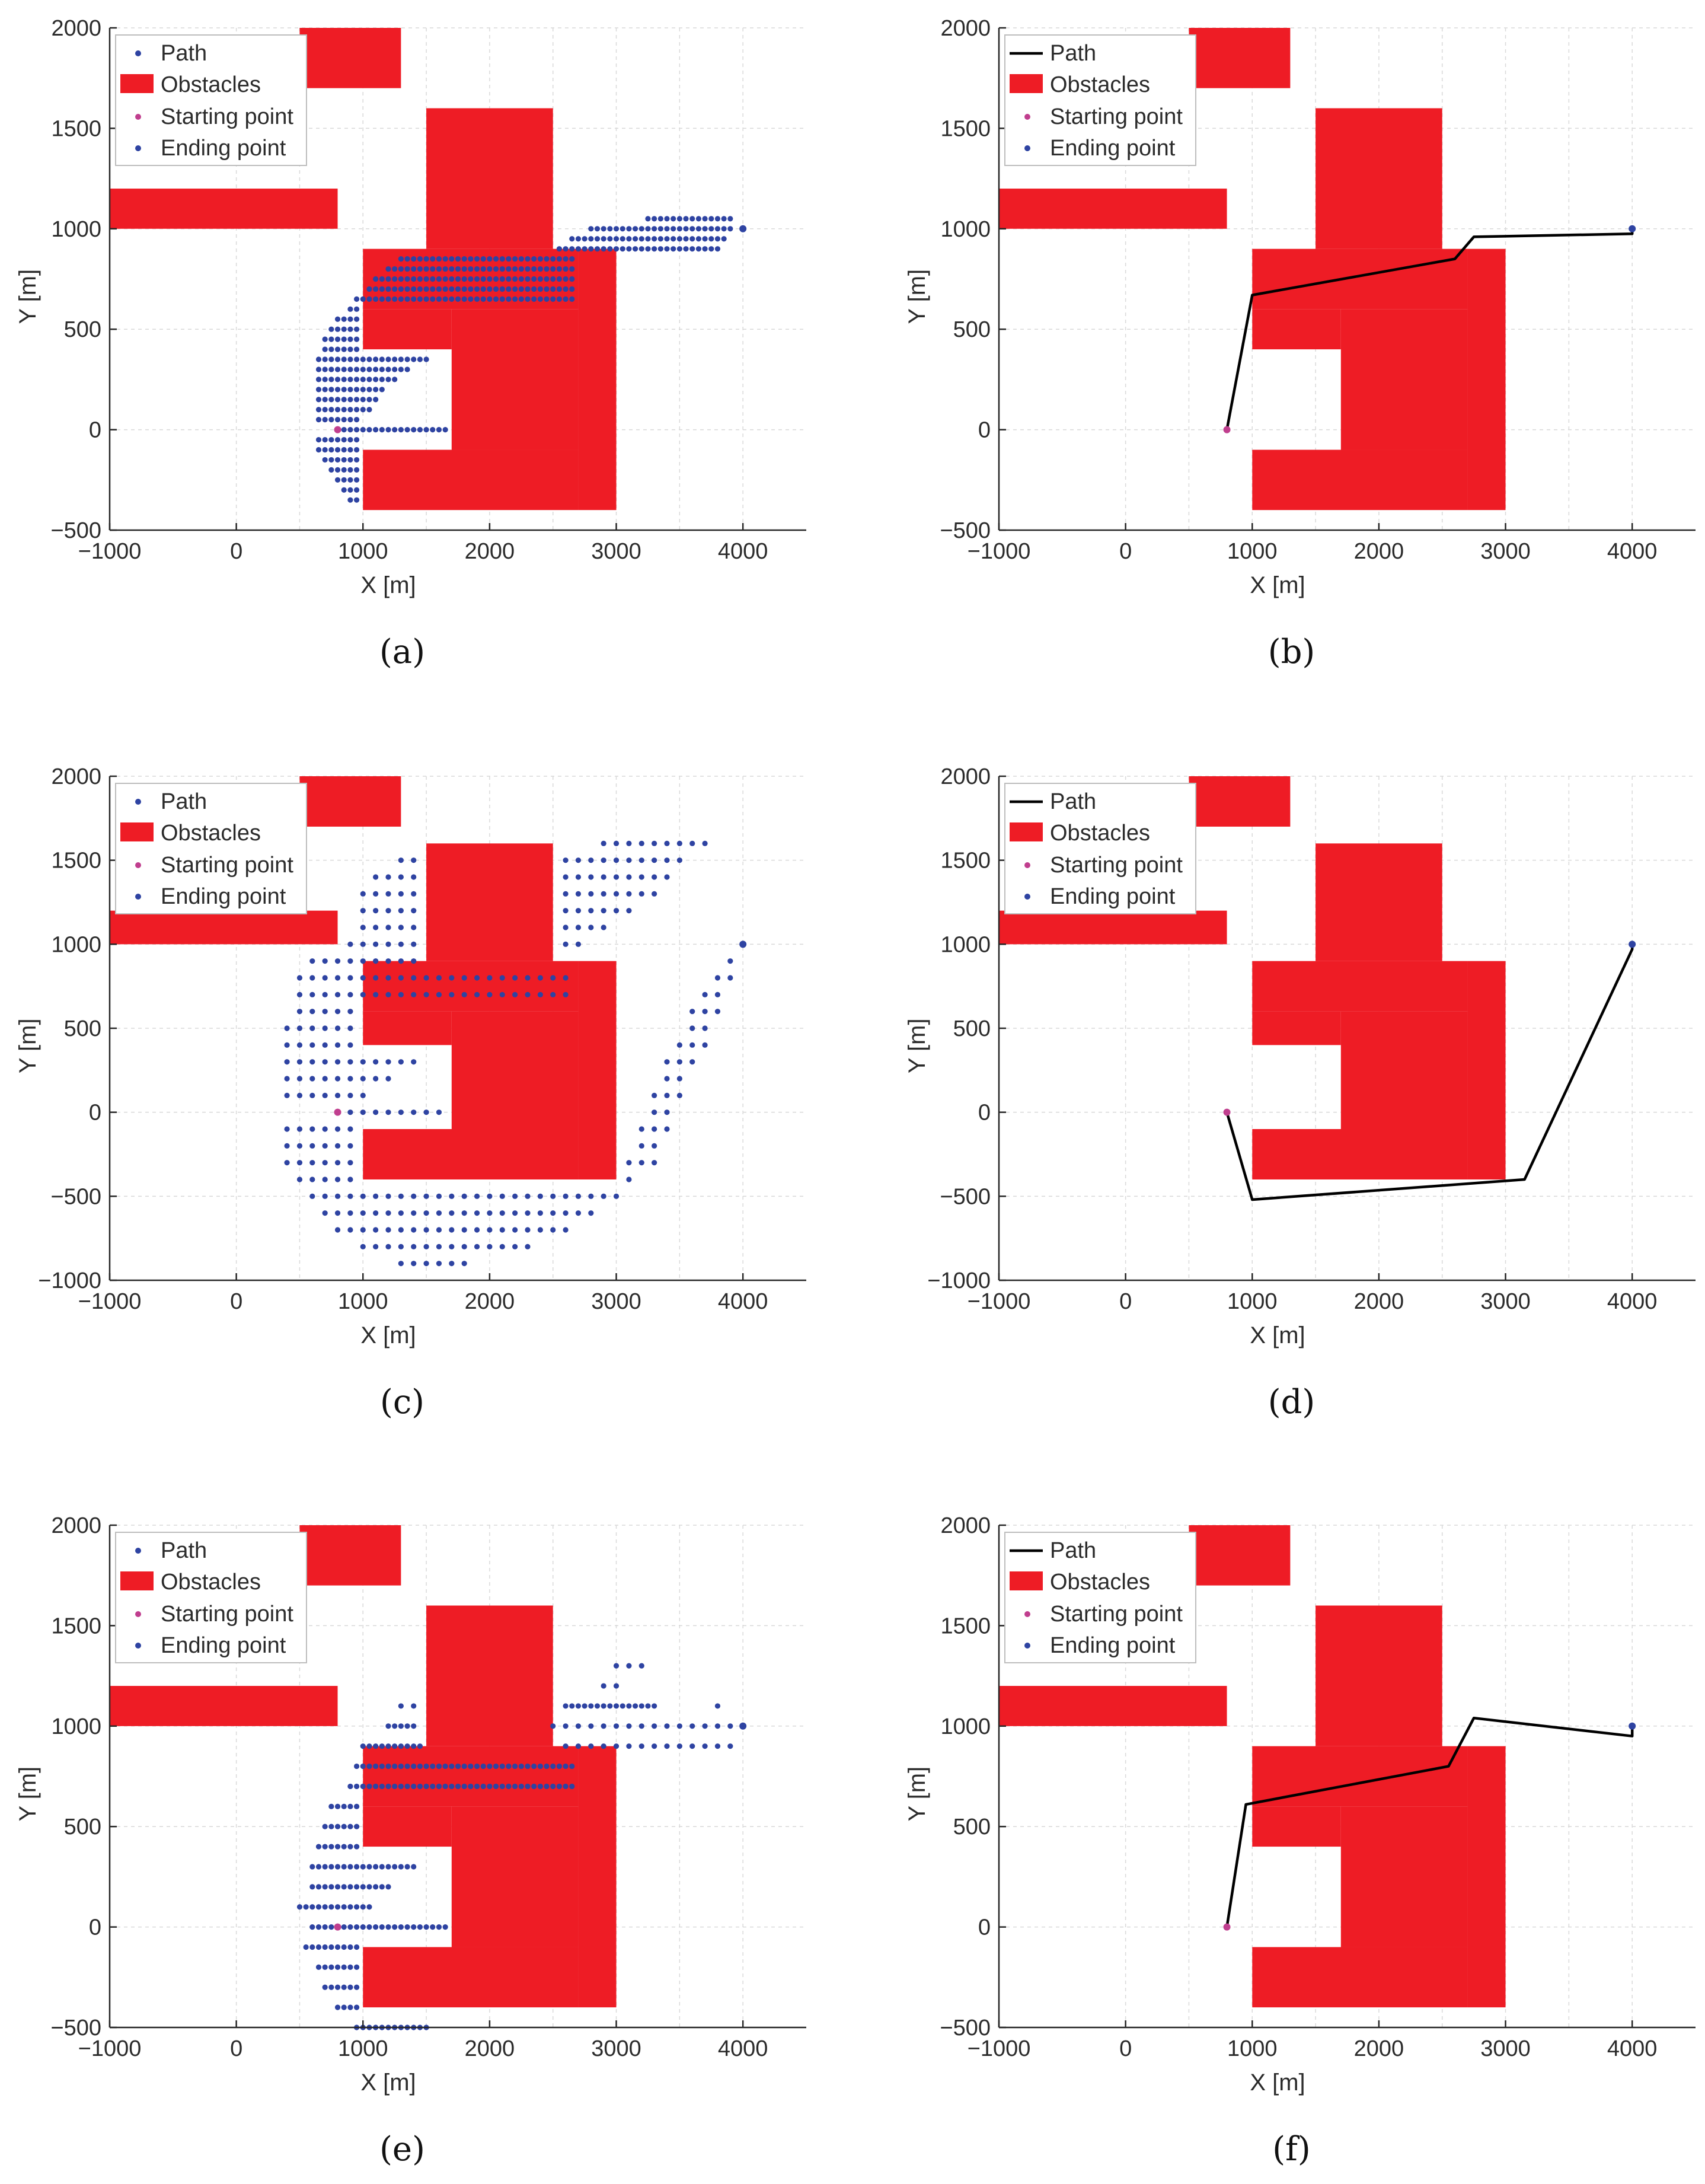  What do you see at coordinates (236, 1301) in the screenshot?
I see `x-tick-label: 0` at bounding box center [236, 1301].